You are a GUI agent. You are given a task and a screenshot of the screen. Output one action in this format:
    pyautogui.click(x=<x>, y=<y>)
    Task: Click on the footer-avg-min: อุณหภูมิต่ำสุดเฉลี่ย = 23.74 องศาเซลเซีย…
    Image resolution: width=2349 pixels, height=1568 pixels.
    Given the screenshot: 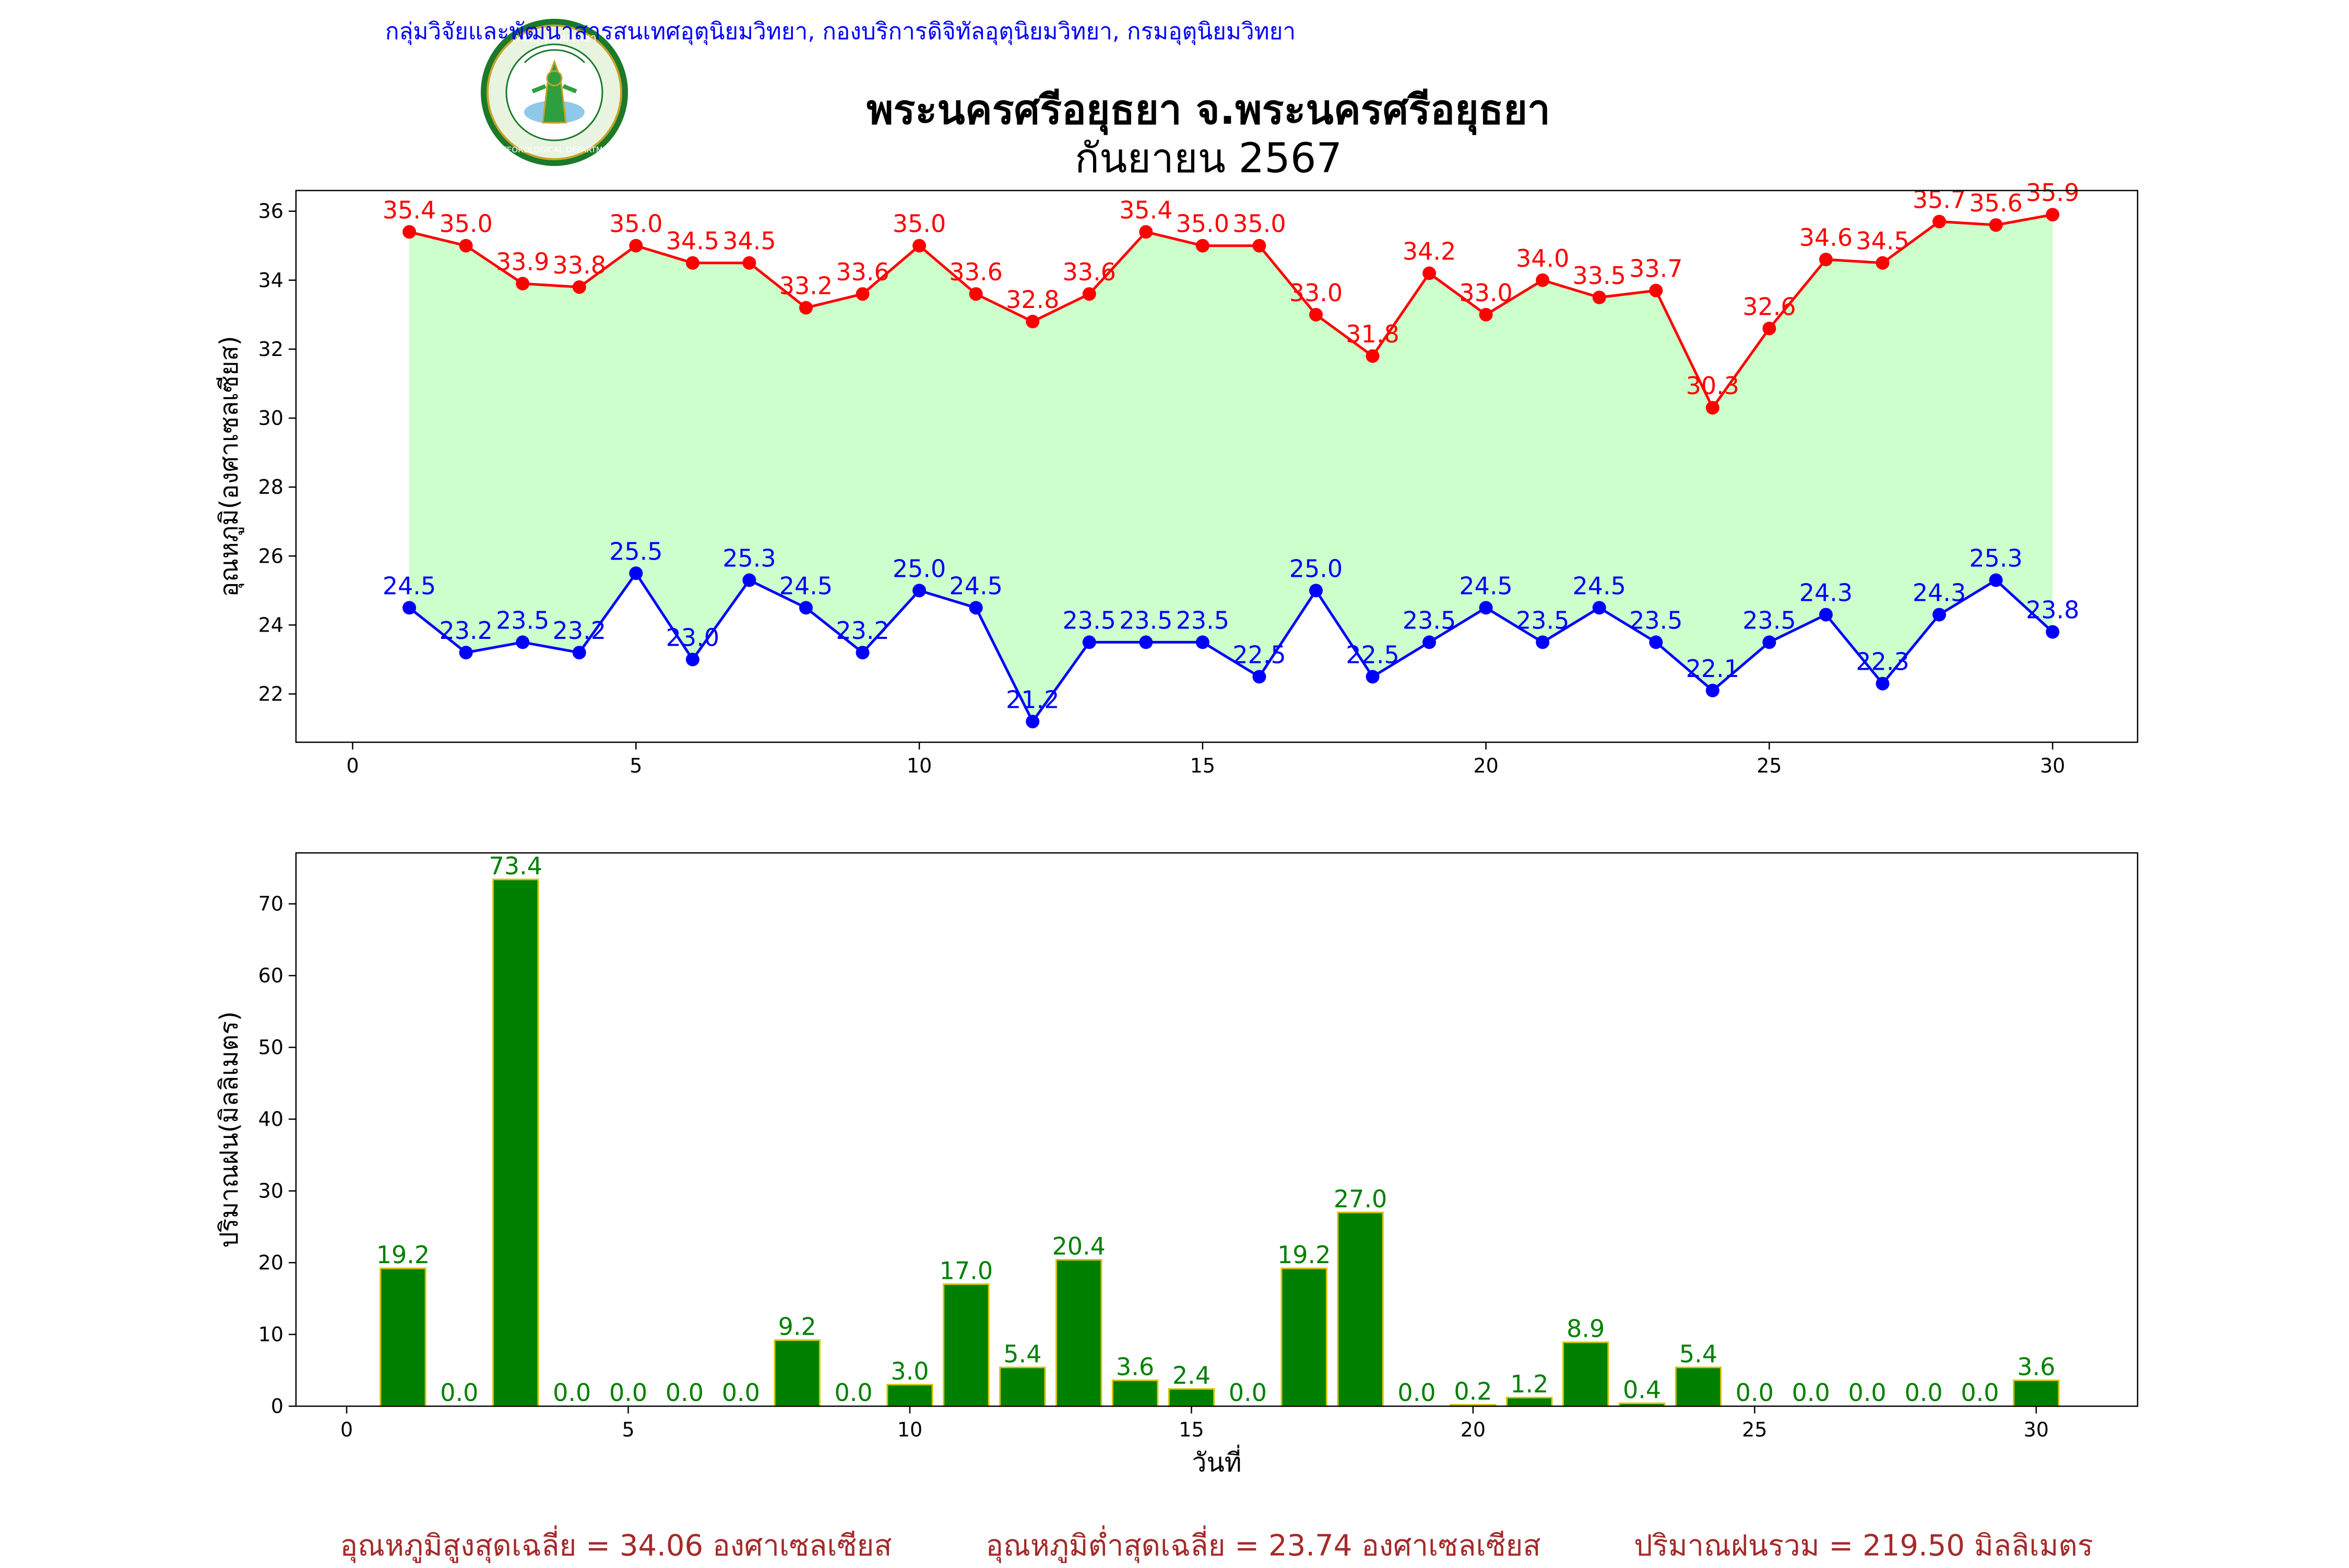 What is the action you would take?
    pyautogui.click(x=1263, y=1544)
    